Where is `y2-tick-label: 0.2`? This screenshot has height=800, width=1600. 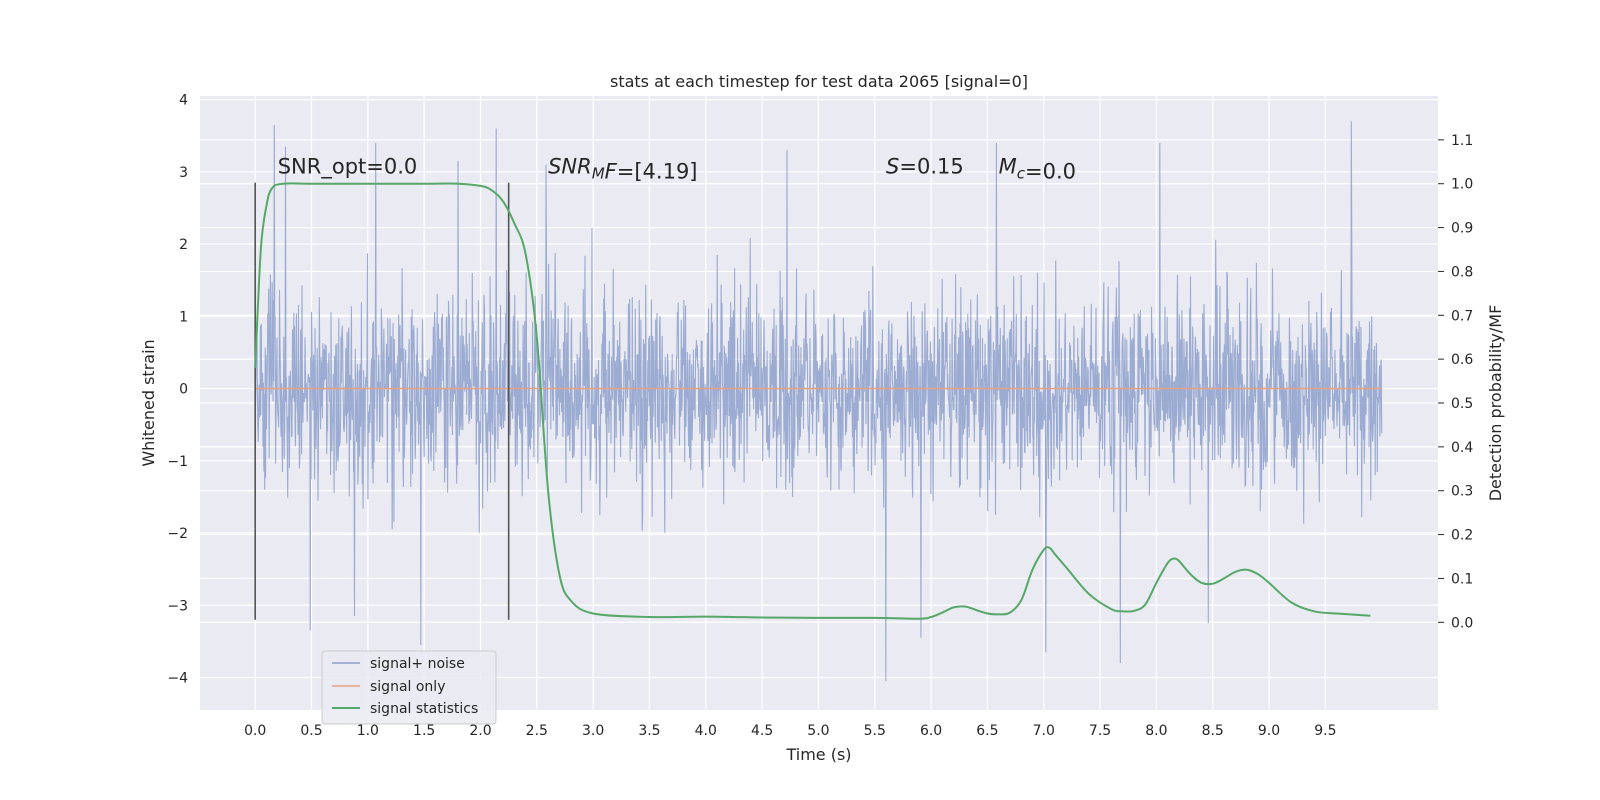
y2-tick-label: 0.2 is located at coordinates (1462, 536).